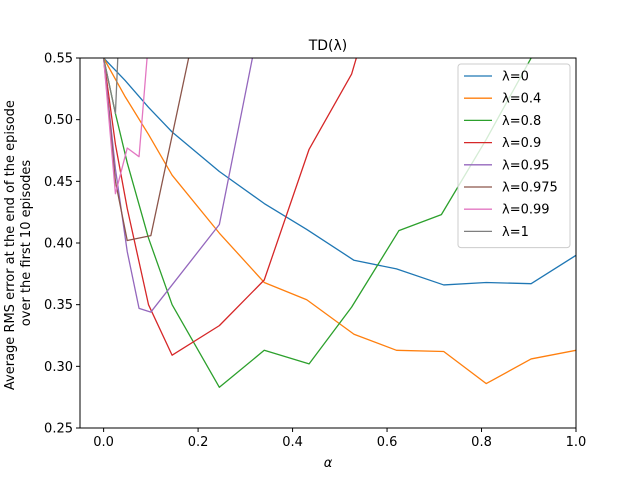 This screenshot has height=480, width=640. I want to click on x-tick-label: 0.0, so click(103, 442).